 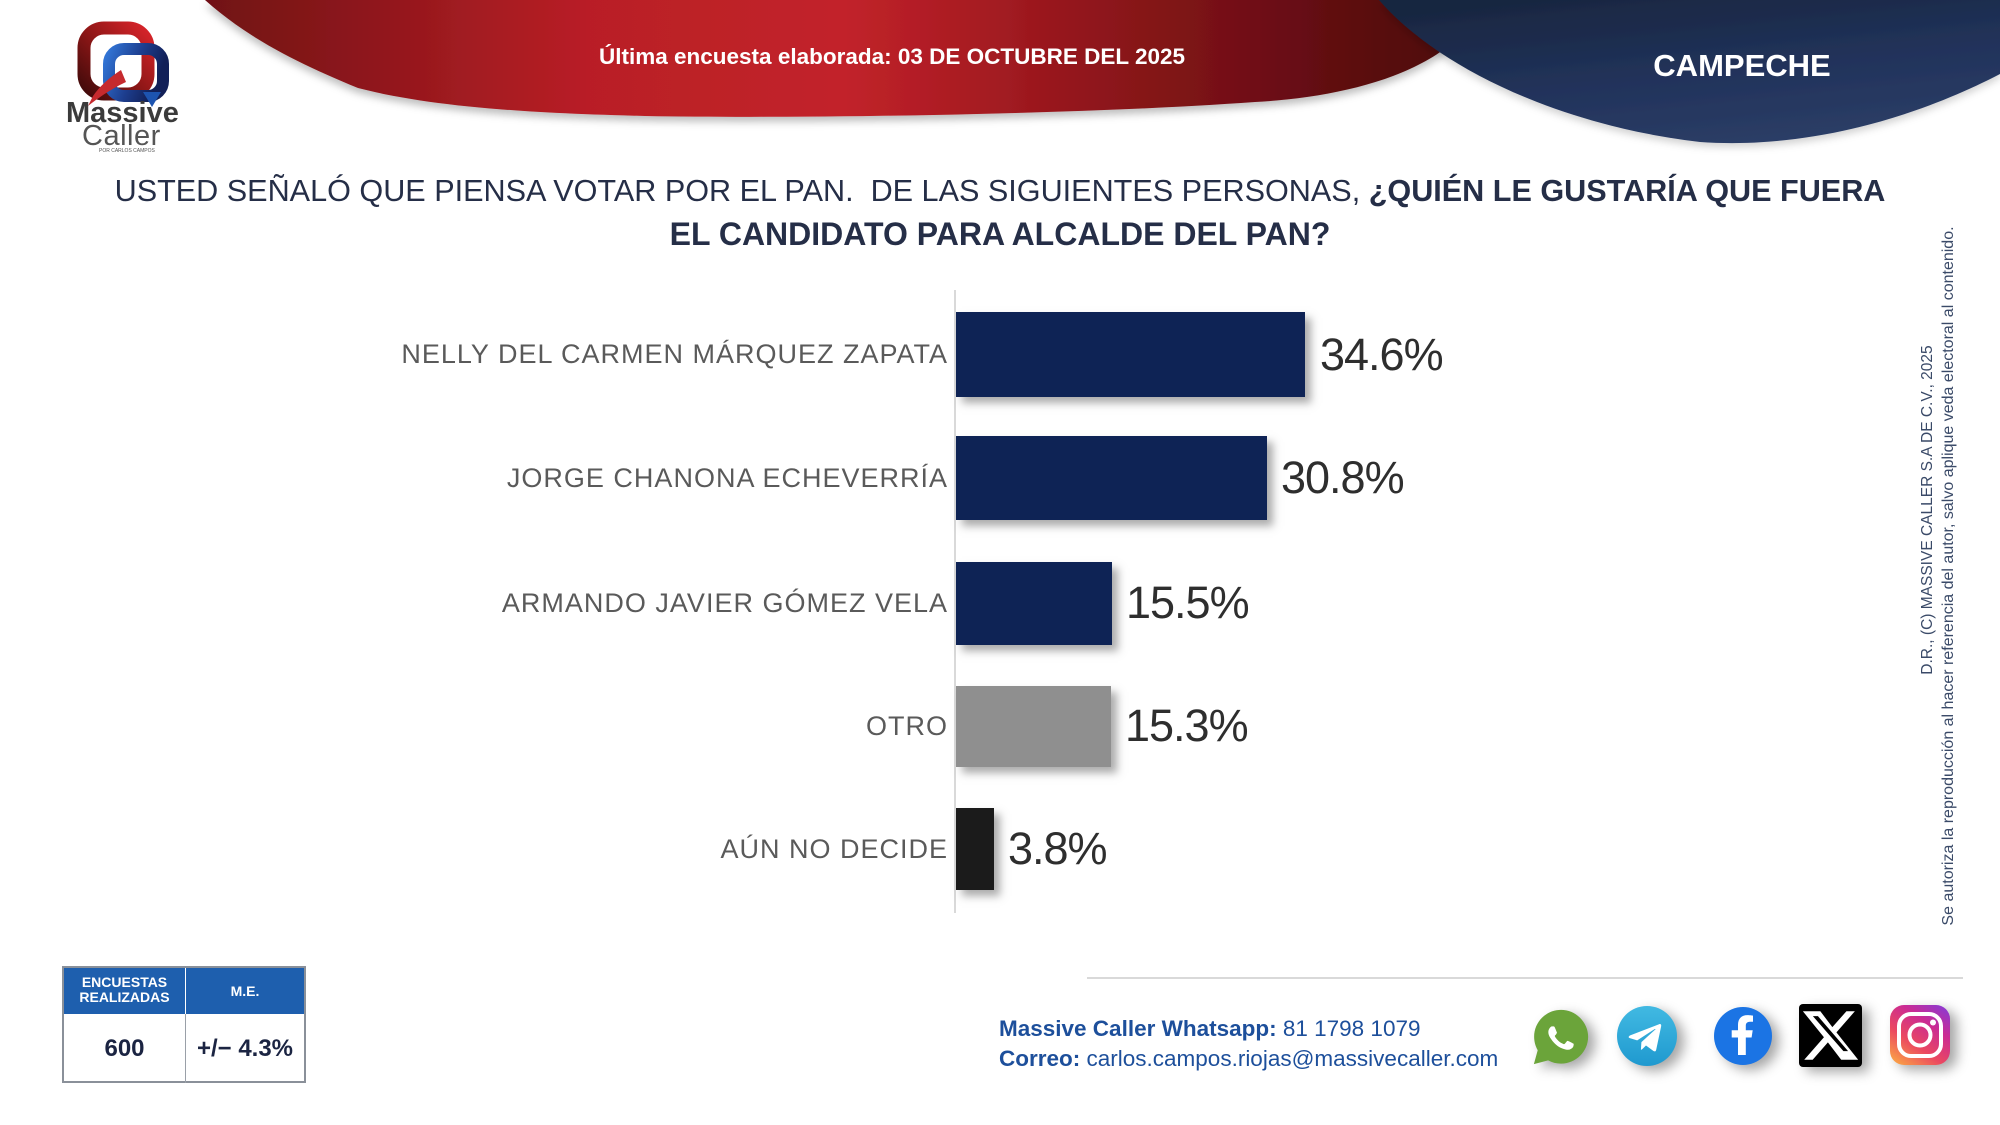 What do you see at coordinates (122, 113) in the screenshot?
I see `svg-text: Massive` at bounding box center [122, 113].